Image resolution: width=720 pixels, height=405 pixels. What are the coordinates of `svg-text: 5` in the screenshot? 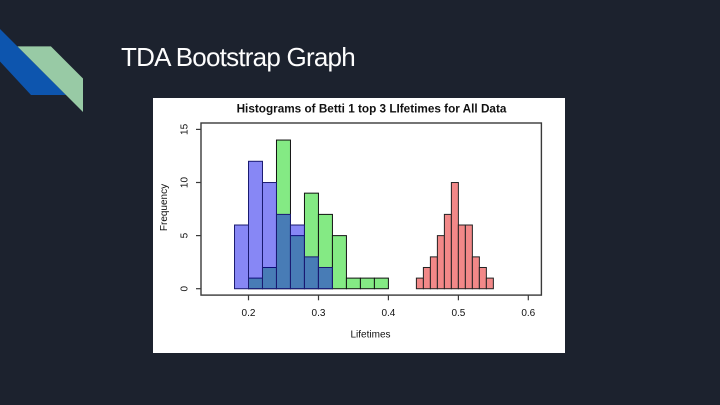 It's located at (185, 235).